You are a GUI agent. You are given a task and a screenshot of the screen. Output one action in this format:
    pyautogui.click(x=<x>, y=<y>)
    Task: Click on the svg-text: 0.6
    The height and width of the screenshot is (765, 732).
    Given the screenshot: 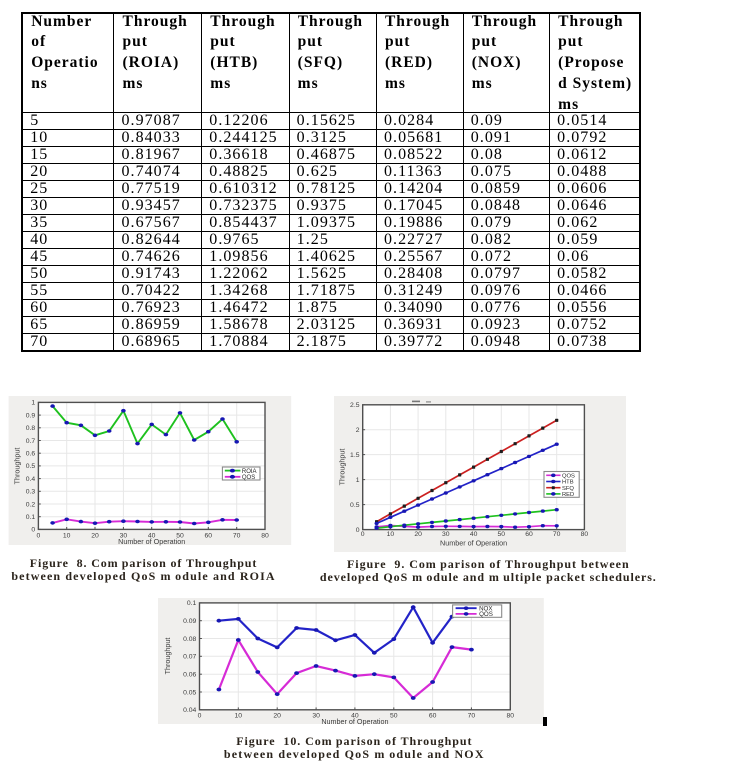 What is the action you would take?
    pyautogui.click(x=31, y=454)
    